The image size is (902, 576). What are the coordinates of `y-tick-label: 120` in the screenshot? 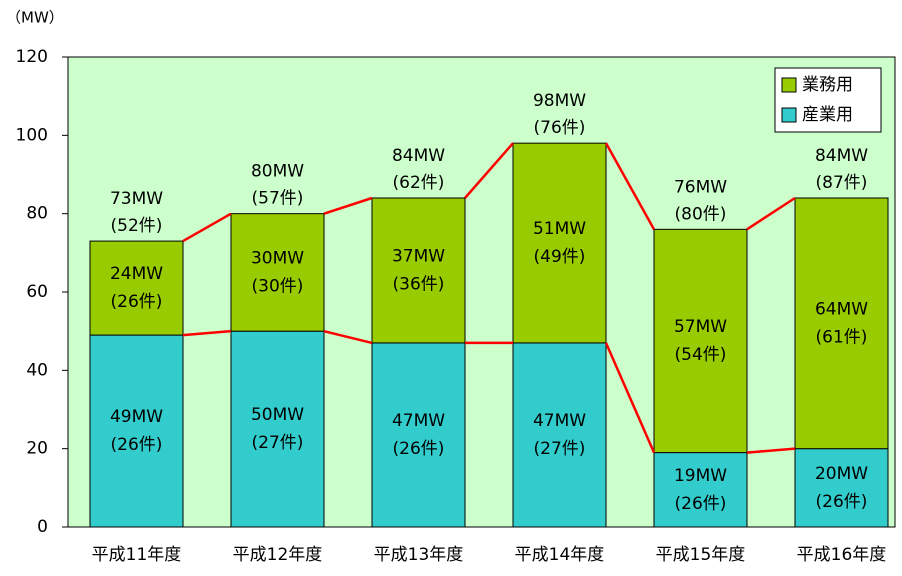 It's located at (32, 57).